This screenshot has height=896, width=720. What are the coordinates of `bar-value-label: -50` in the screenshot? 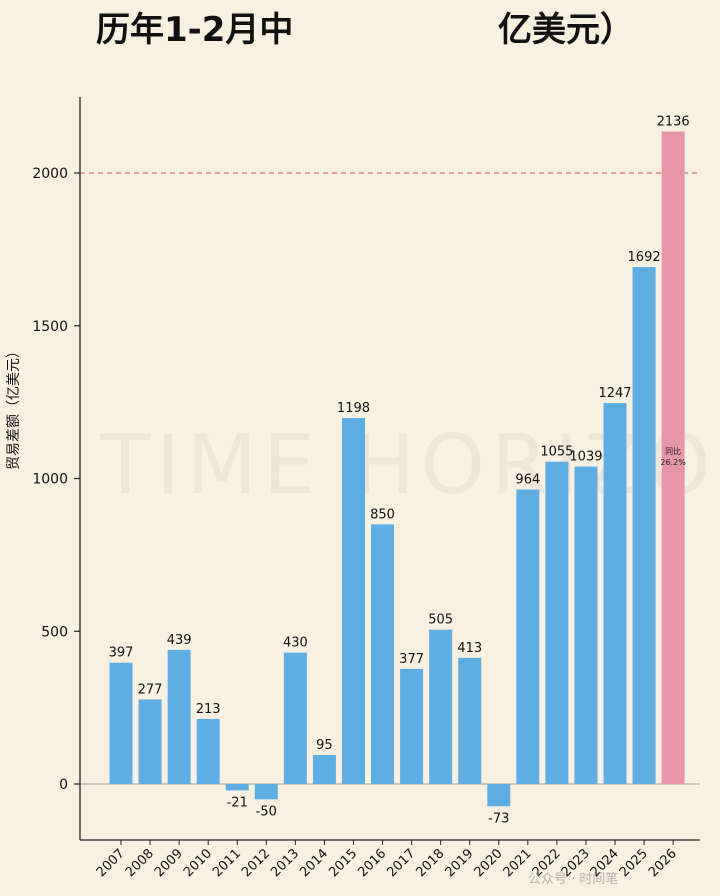 It's located at (266, 811).